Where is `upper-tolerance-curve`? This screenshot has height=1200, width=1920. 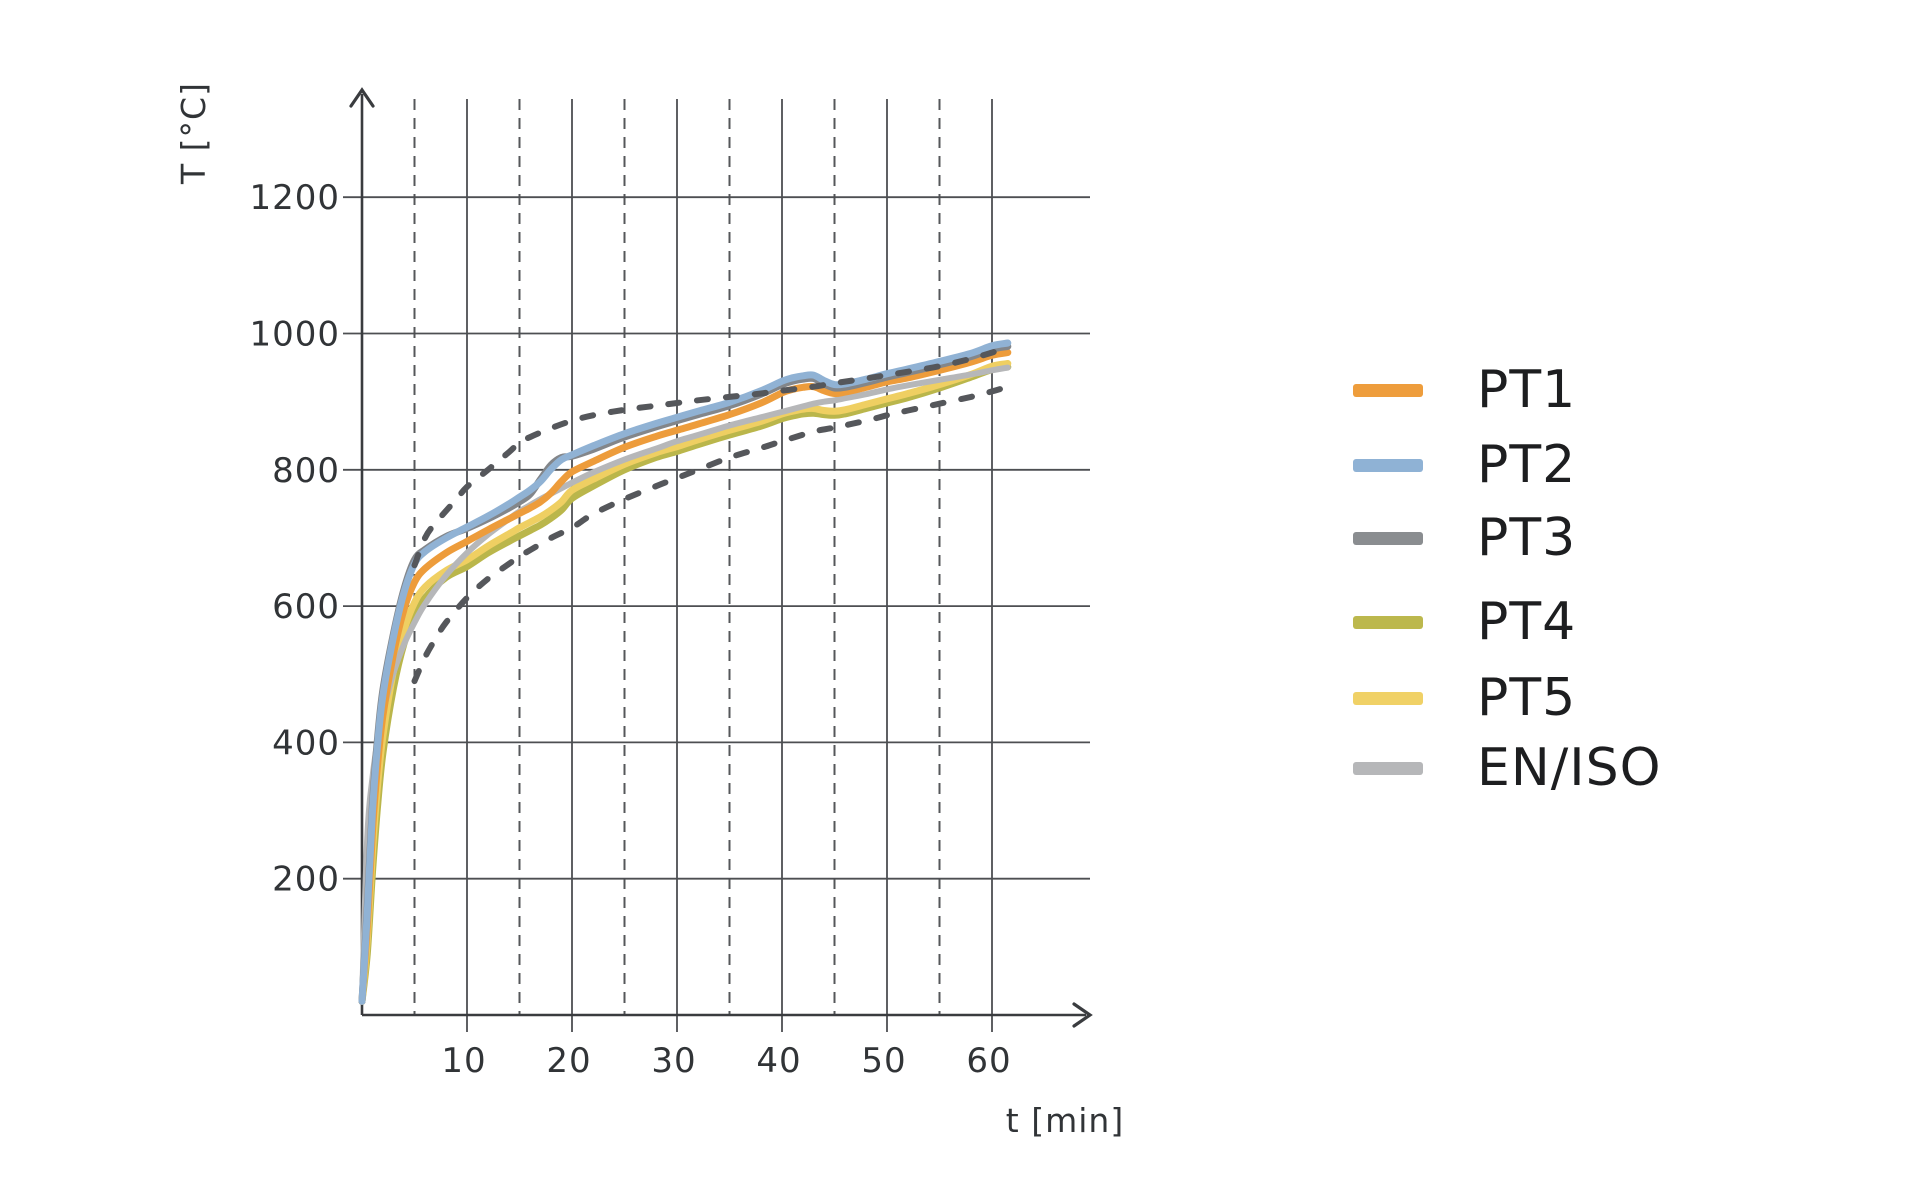
upper-tolerance-curve is located at coordinates (711, 456).